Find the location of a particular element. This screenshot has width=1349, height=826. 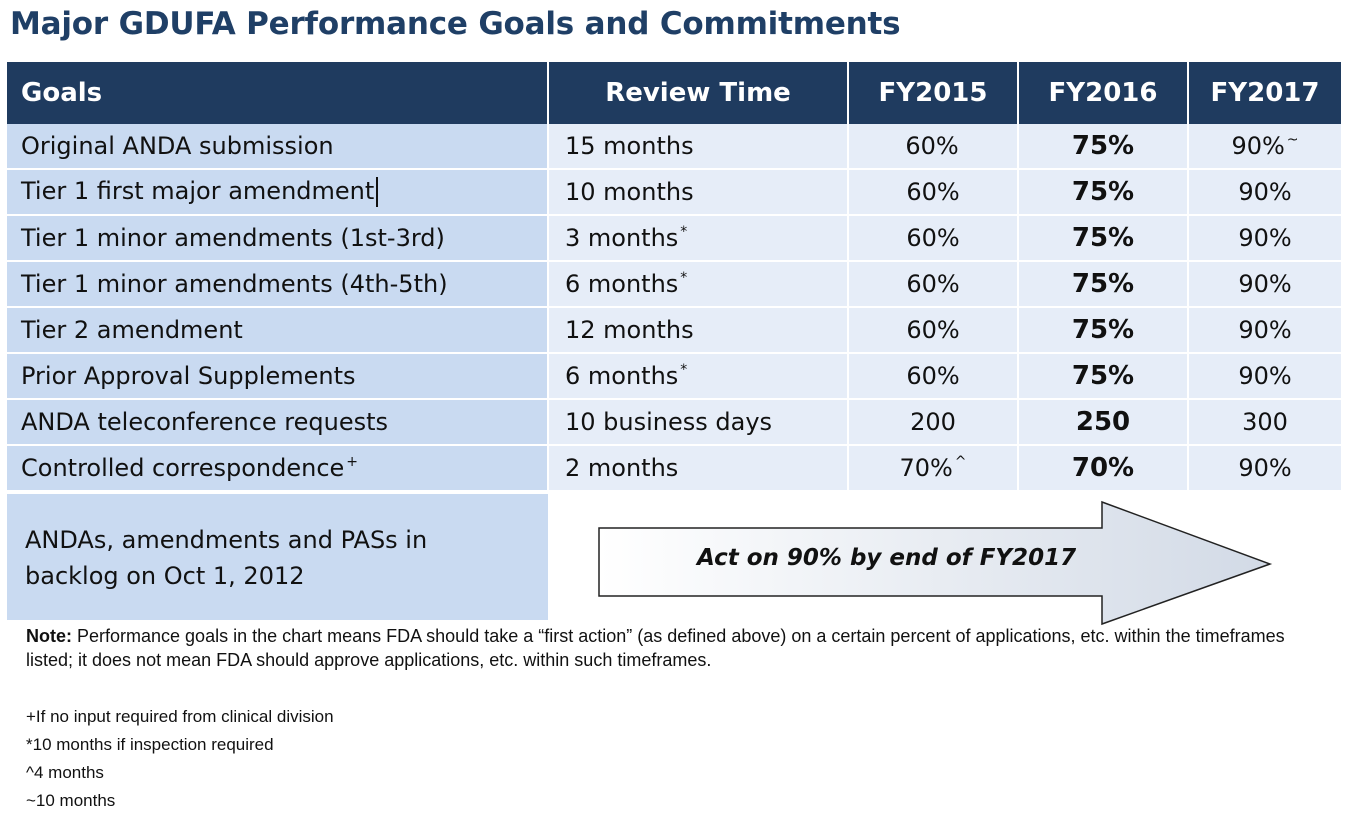

footnote-asterisk: *10 months if inspection required is located at coordinates (150, 744).